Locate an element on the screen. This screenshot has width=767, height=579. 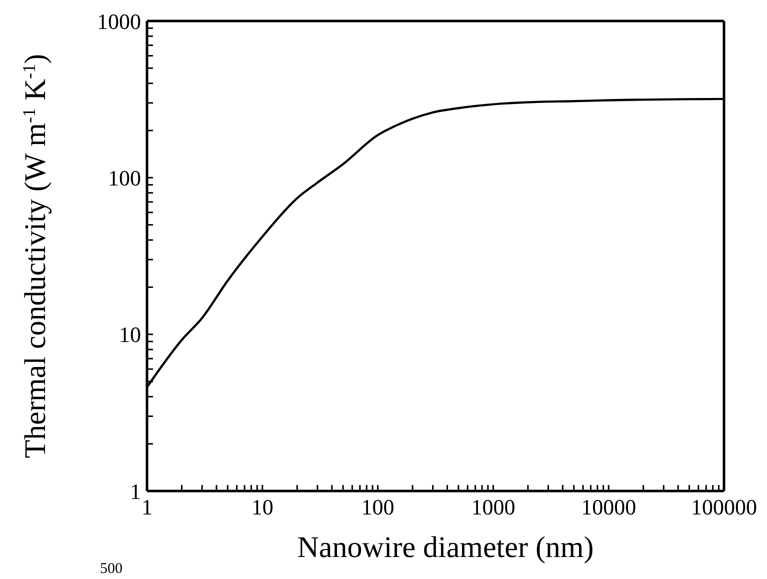
y-tick-label: 1000 is located at coordinates (119, 21).